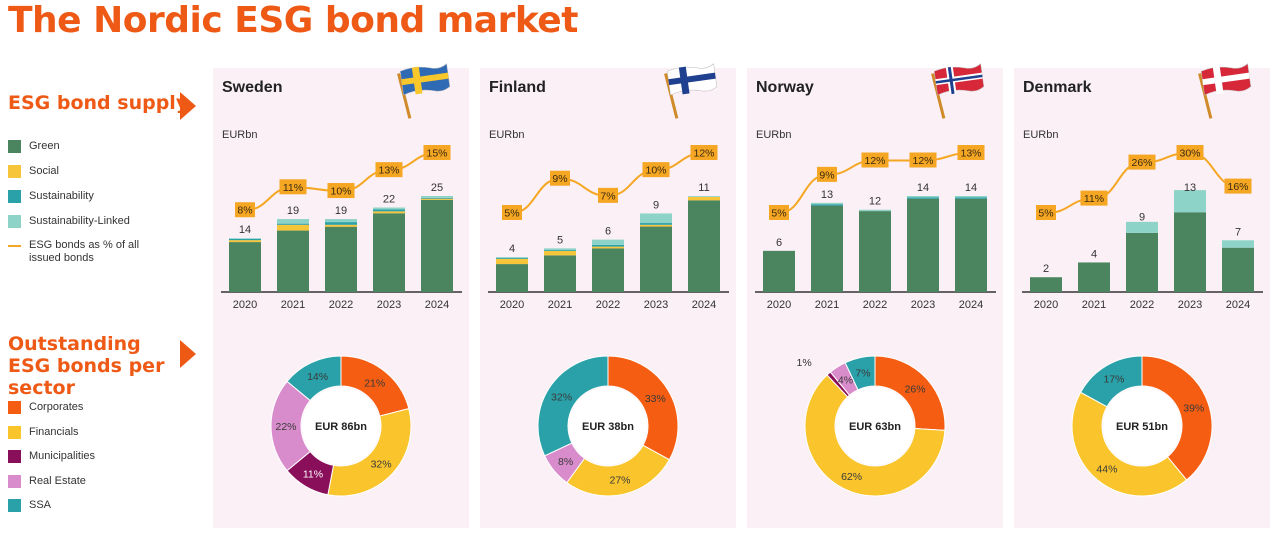 Image resolution: width=1271 pixels, height=544 pixels. Describe the element at coordinates (54, 431) in the screenshot. I see `legend-label: Financials` at that location.